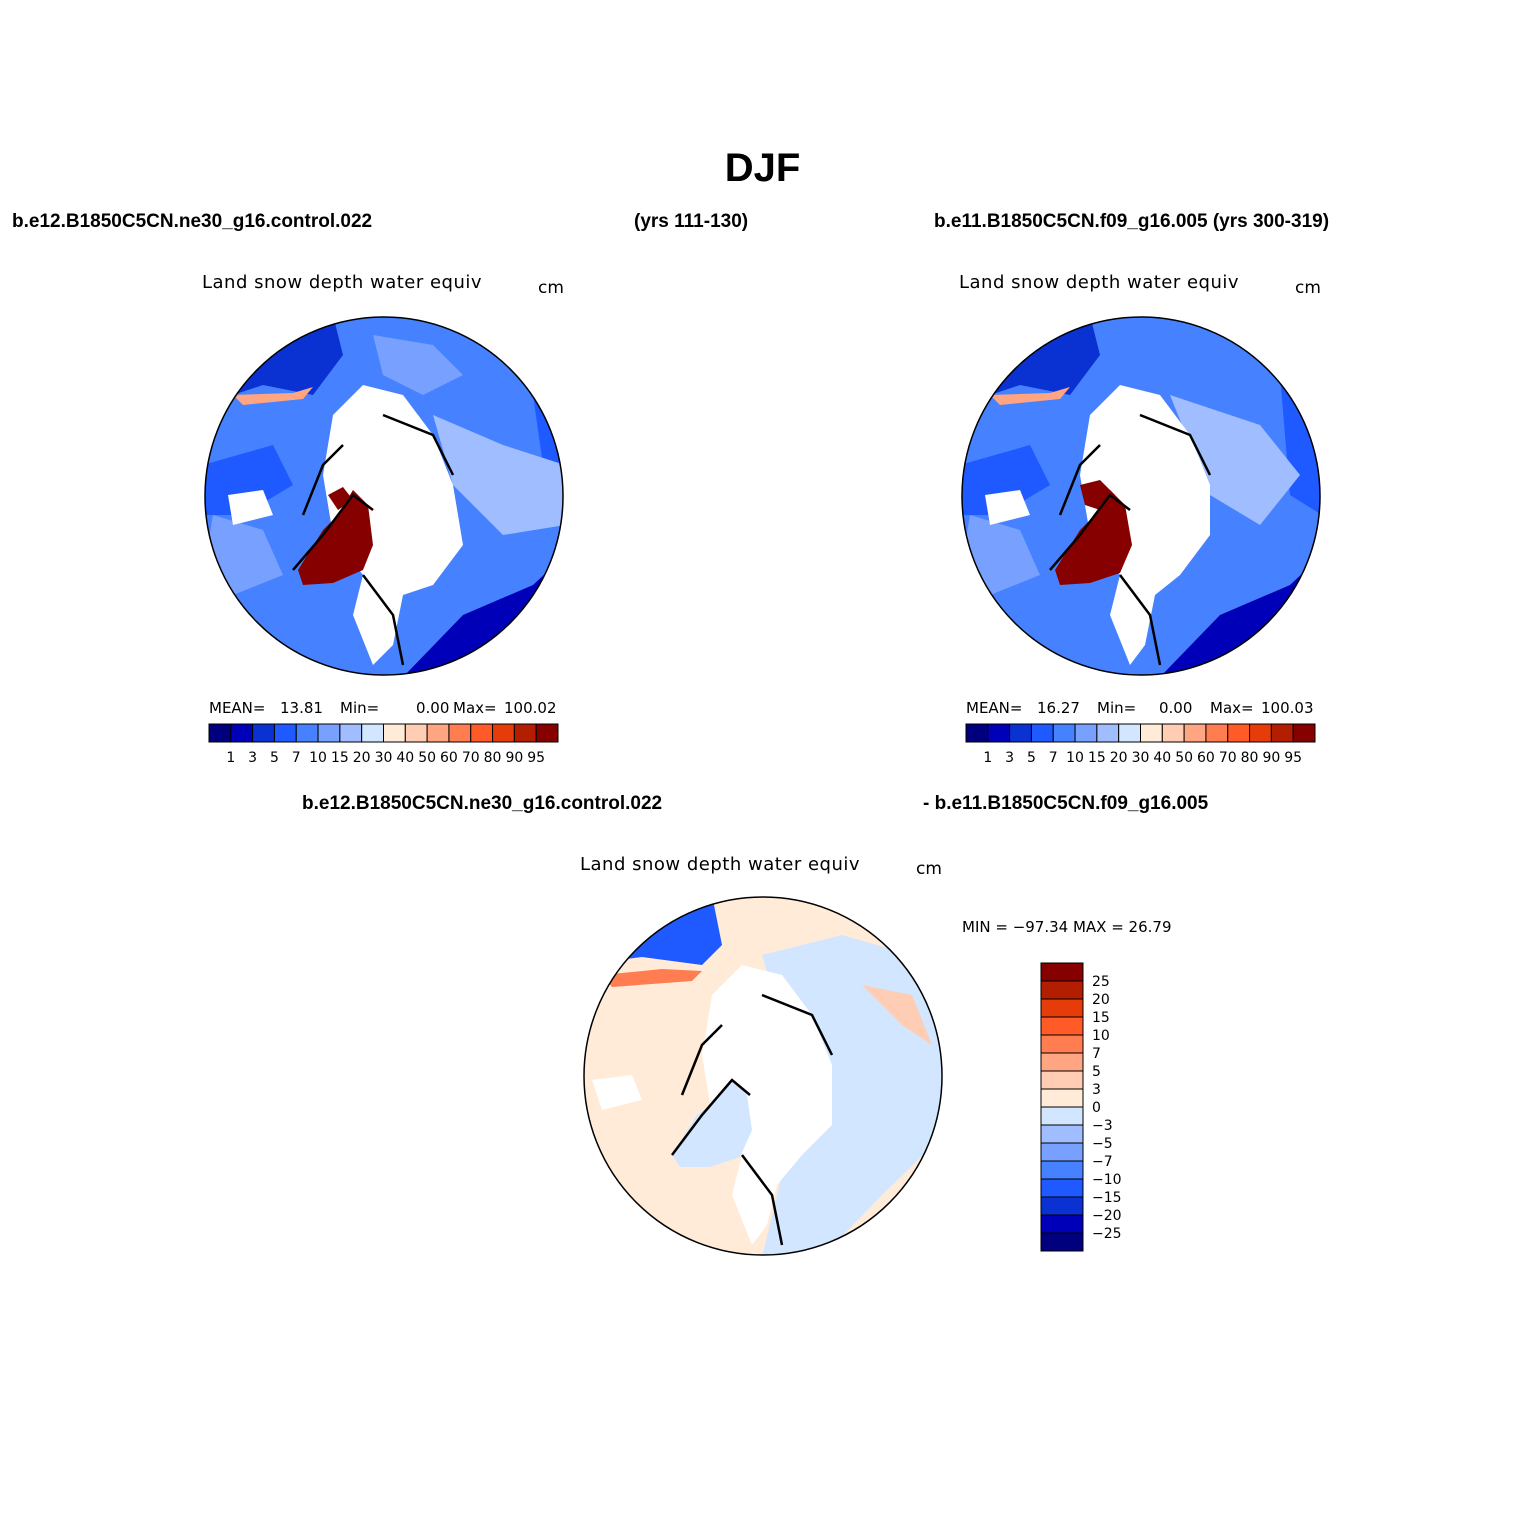 The image size is (1525, 1525). I want to click on diff-label-case2: - b.e11.B1850C5CN.f09_g16.005, so click(1066, 803).